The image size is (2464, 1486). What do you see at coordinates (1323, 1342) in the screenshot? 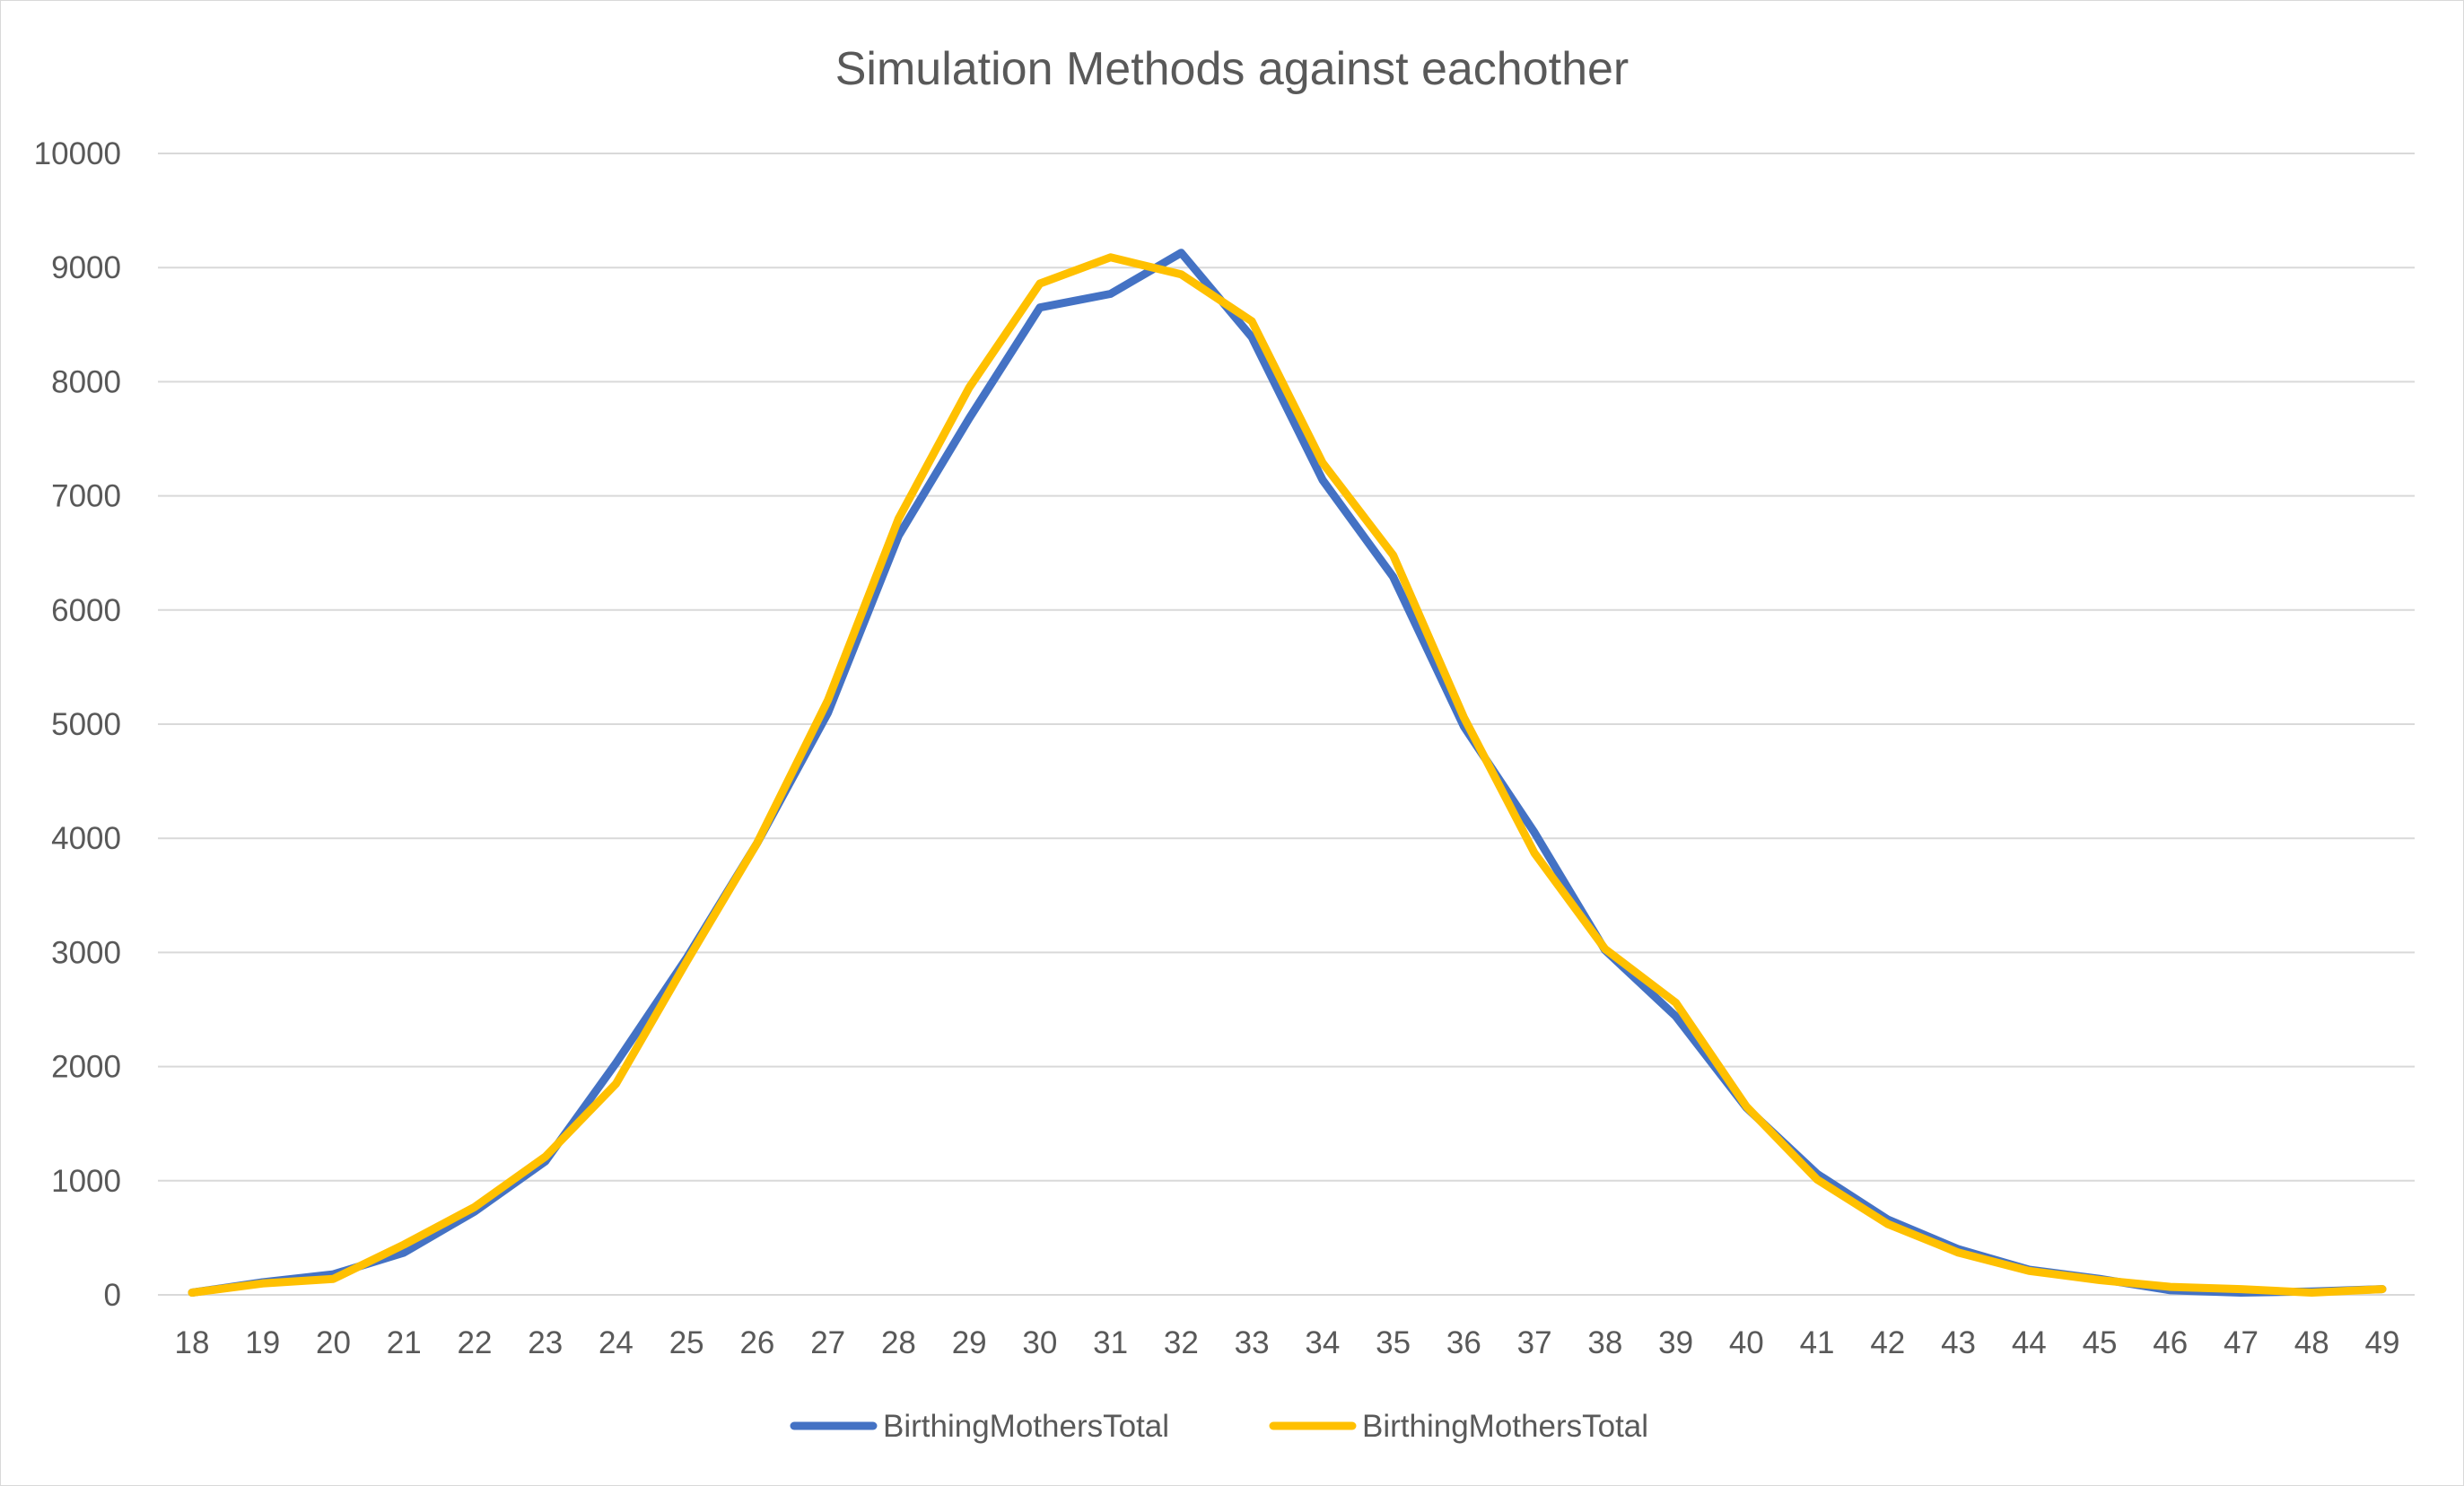
I see `x-tick-label: 34` at bounding box center [1323, 1342].